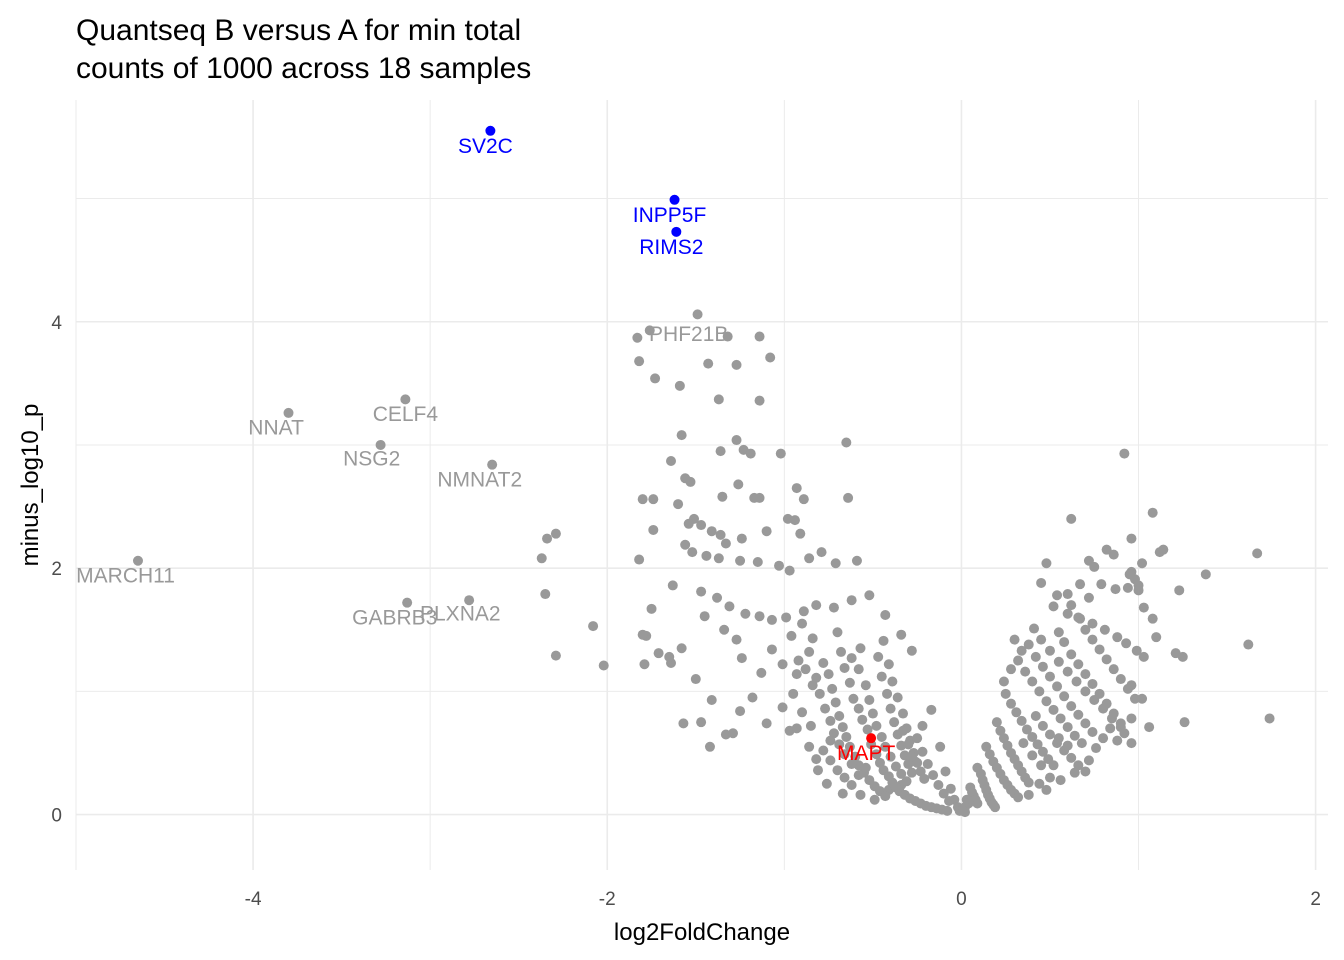 This screenshot has height=960, width=1344. I want to click on x-axis-title: log2FoldChange, so click(702, 932).